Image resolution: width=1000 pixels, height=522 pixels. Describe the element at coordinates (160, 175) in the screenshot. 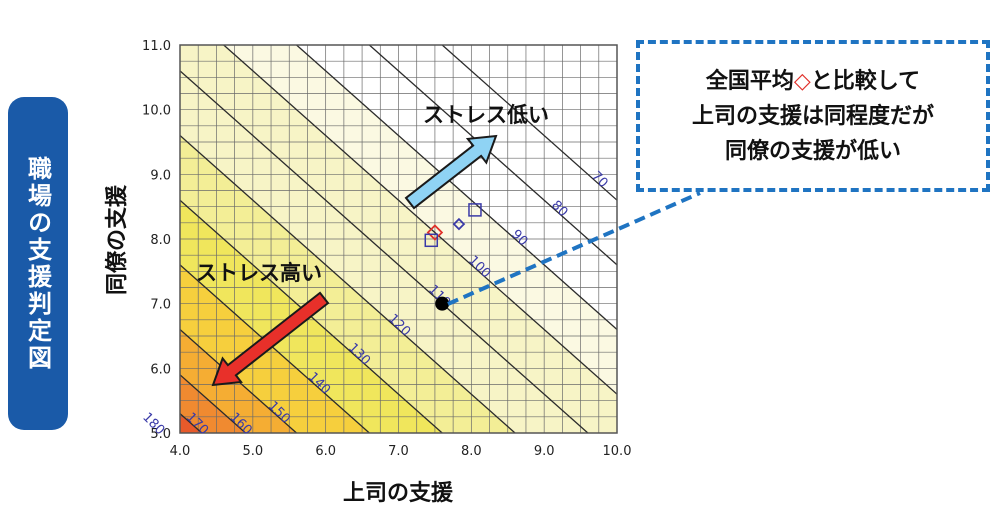

I see `y-tick-label: 9.0` at that location.